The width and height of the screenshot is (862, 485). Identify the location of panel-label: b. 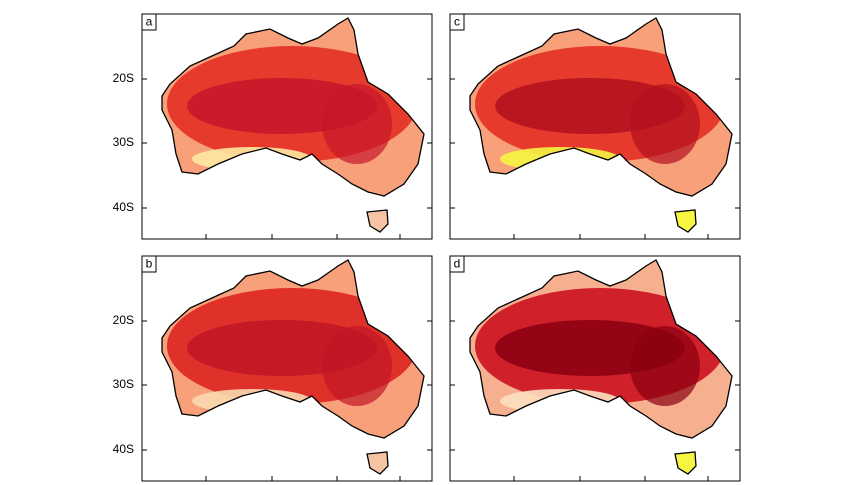
(149, 264).